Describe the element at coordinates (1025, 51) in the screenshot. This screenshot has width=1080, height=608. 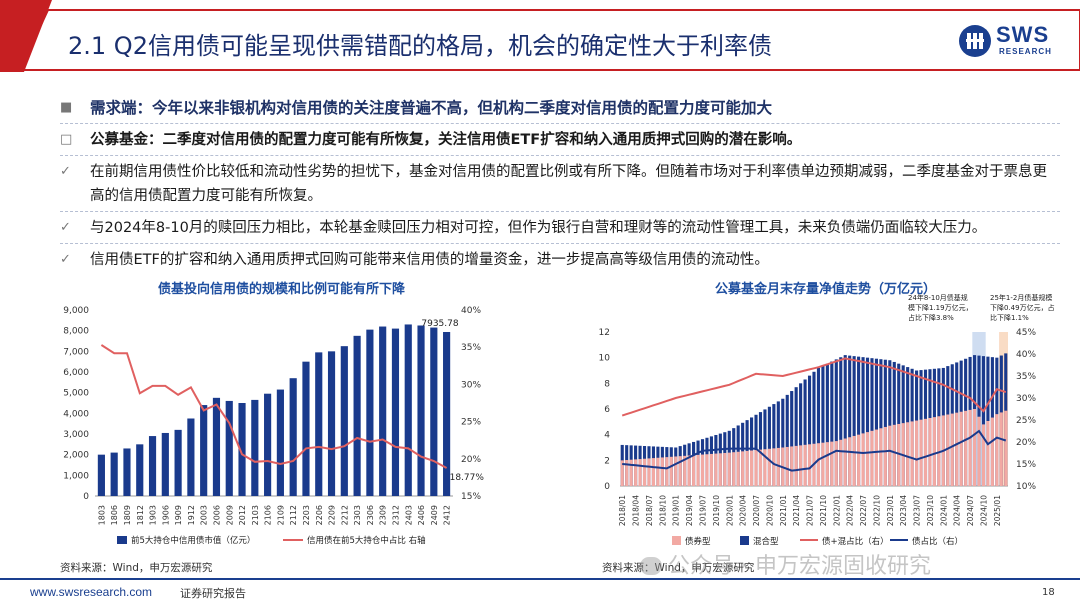
I see `logo-subtext: RESEARCH` at that location.